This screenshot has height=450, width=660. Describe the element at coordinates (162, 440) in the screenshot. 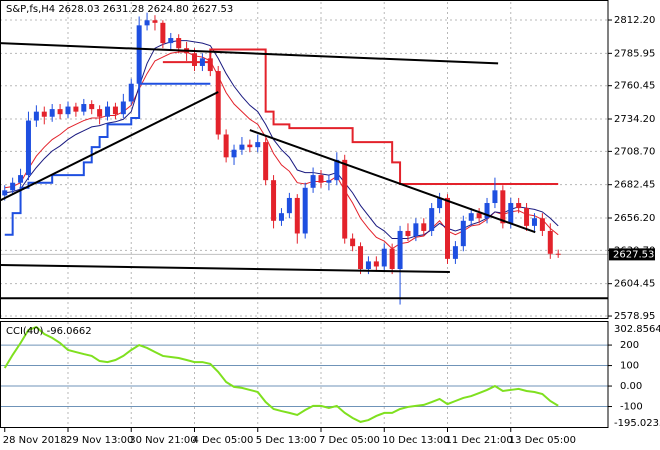

I see `x-tick-label: 30 Nov 21:00` at that location.